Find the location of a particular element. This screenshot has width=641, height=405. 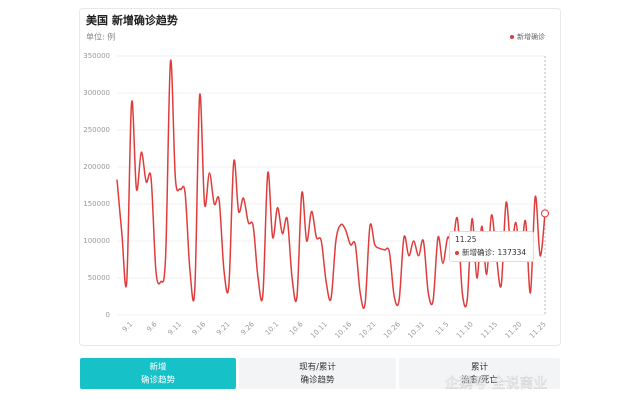

unit-label: 单位: 例 is located at coordinates (100, 37).